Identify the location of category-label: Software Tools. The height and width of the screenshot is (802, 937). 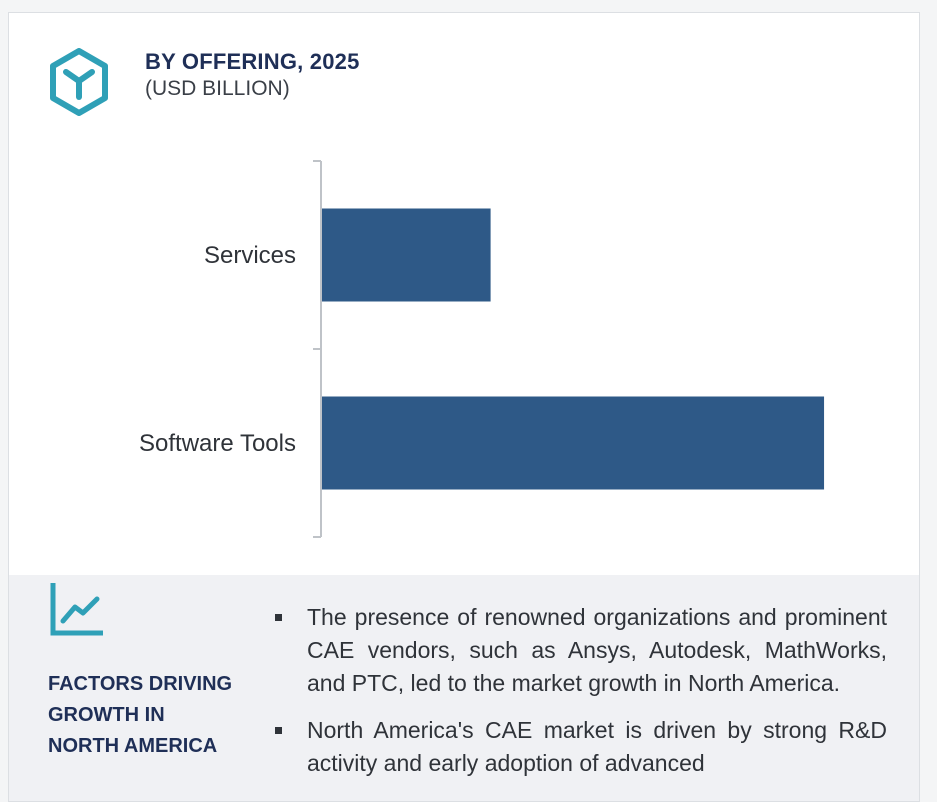
(217, 443).